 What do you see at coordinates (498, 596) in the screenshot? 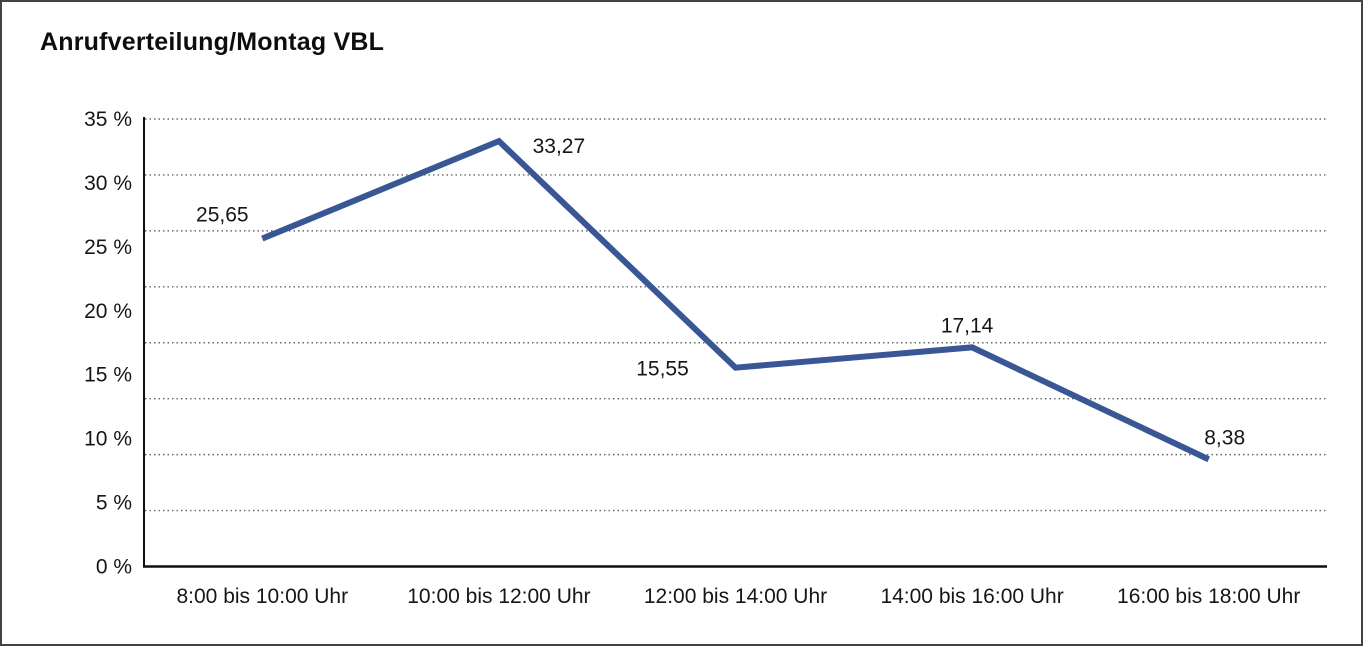
I see `x-category-label: 10:00 bis 12:00 Uhr` at bounding box center [498, 596].